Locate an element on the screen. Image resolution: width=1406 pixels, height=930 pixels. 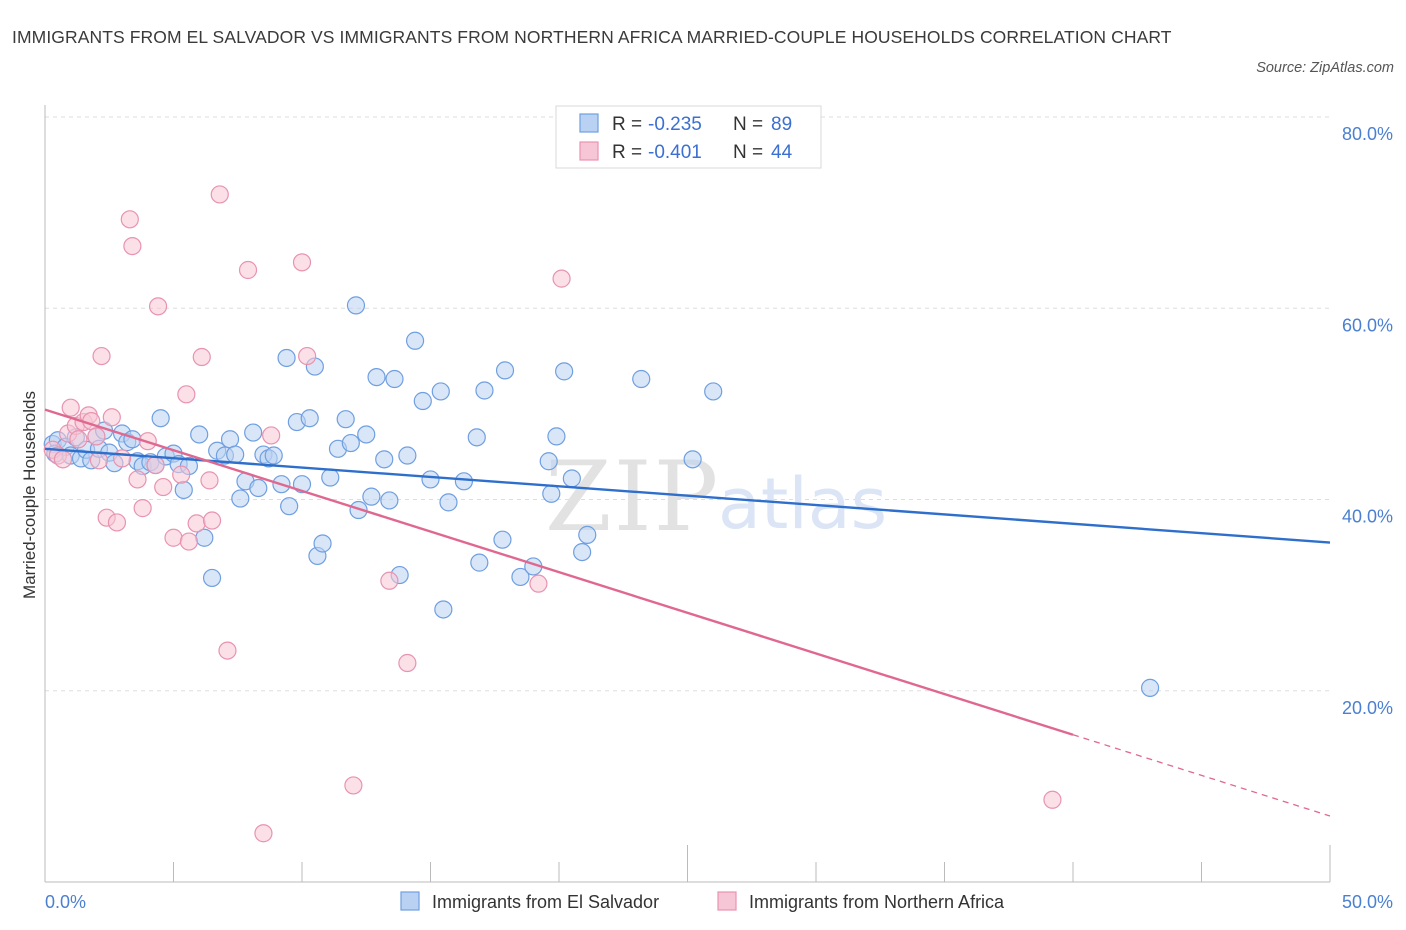
y-tick-label-20: 20.0% is located at coordinates (1367, 708).